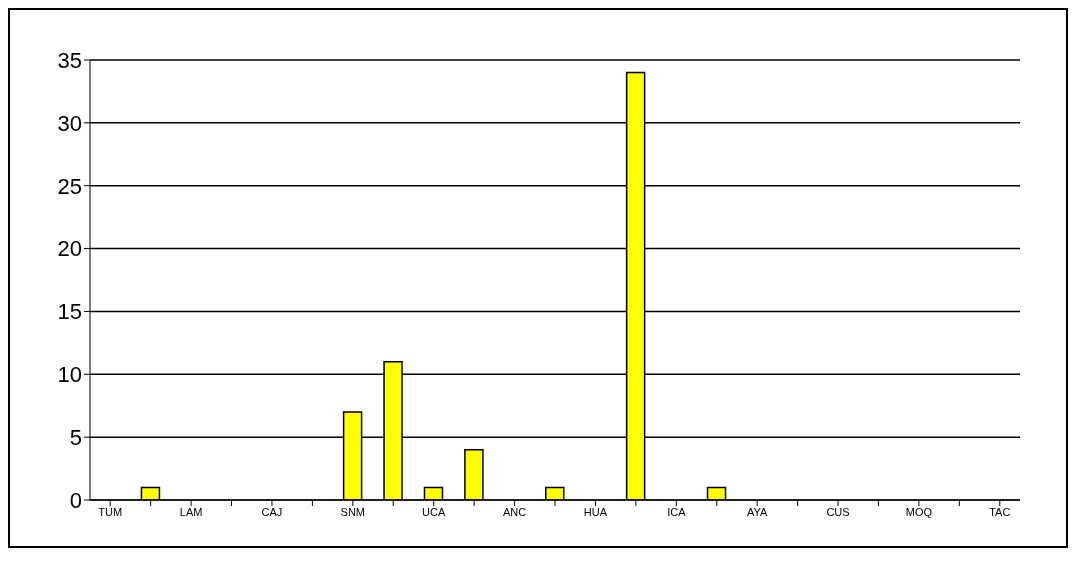 The height and width of the screenshot is (568, 1086). What do you see at coordinates (434, 511) in the screenshot?
I see `x-tick-label: UCA` at bounding box center [434, 511].